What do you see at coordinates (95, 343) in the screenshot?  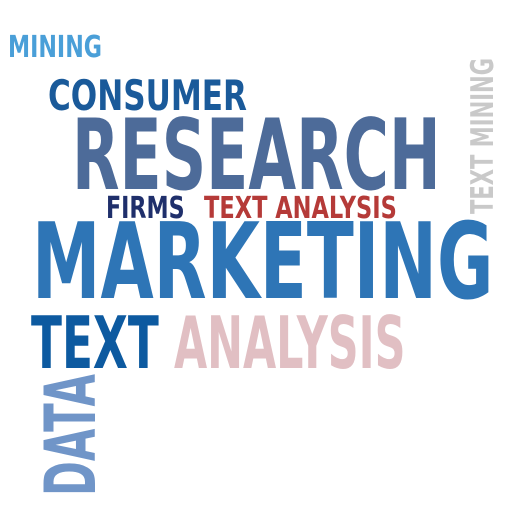 I see `word-text: TEXT` at bounding box center [95, 343].